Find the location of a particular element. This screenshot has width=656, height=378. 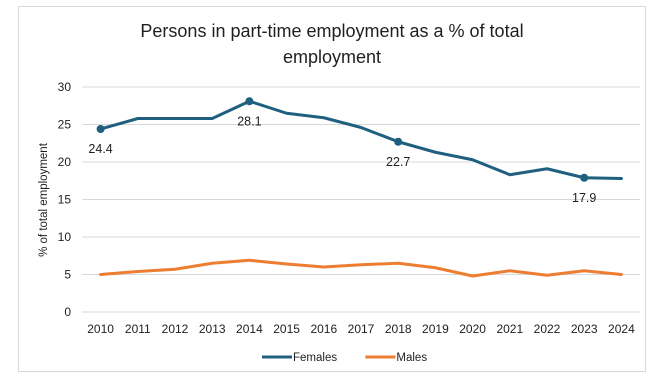

data-label: 24.4 is located at coordinates (100, 149).